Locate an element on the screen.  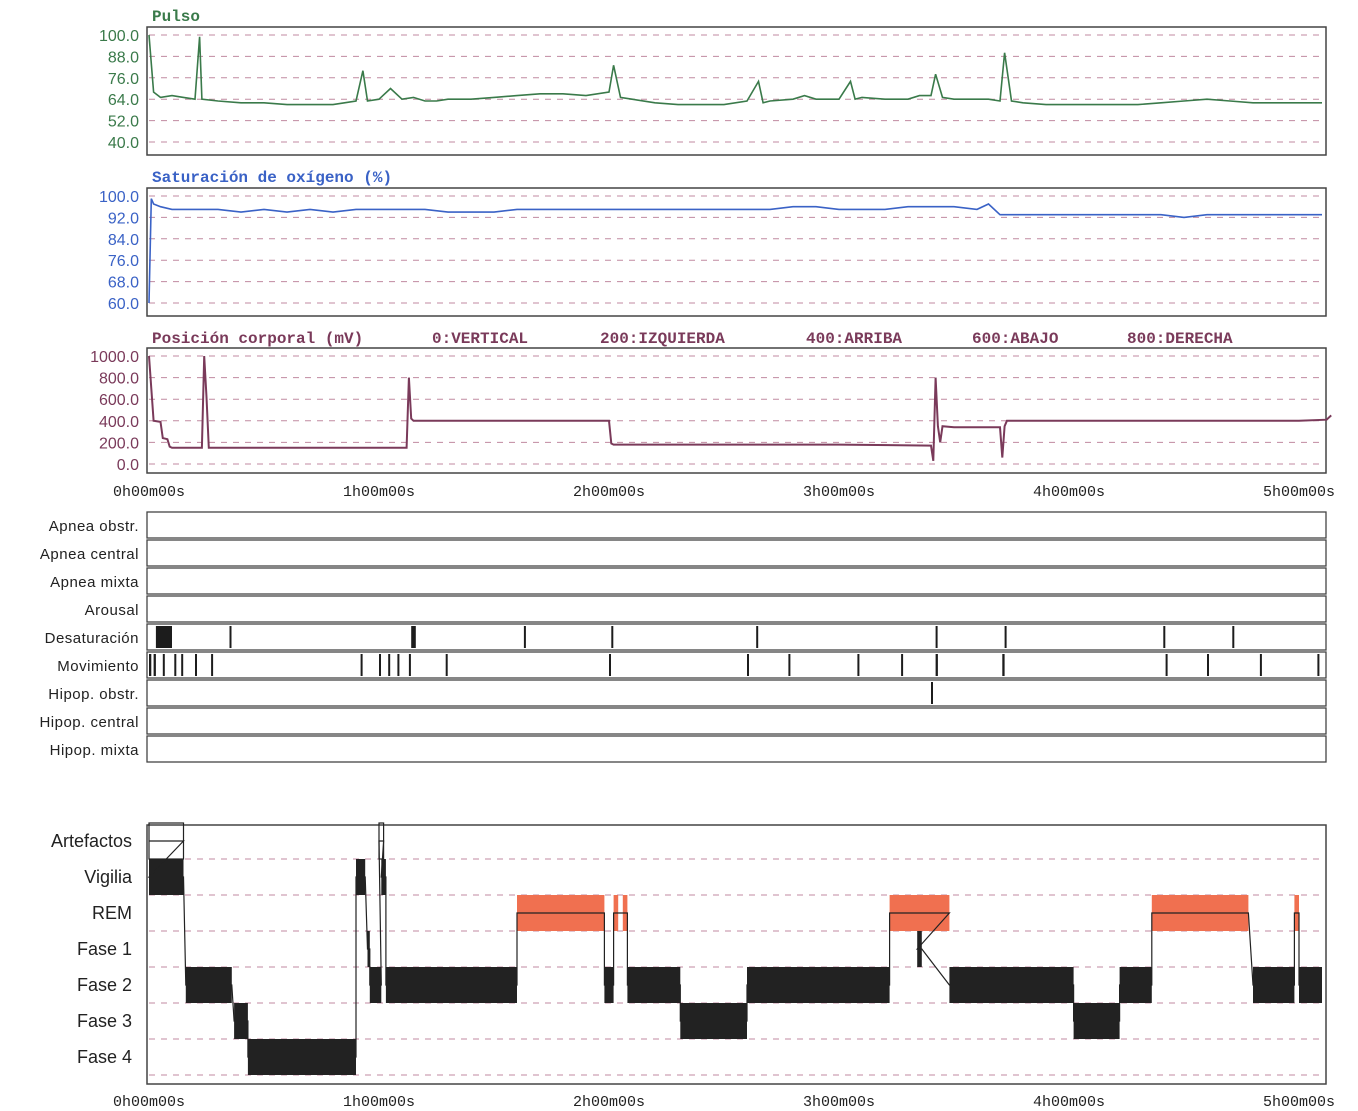
spo2-series-line is located at coordinates (735, 251).